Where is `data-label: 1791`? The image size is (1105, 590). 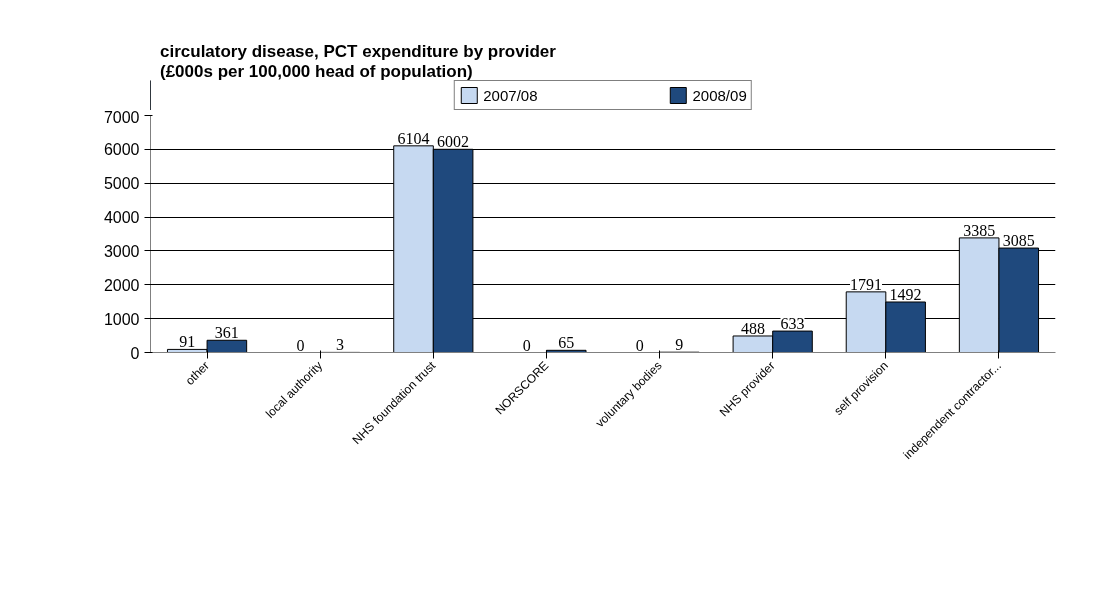 data-label: 1791 is located at coordinates (866, 284).